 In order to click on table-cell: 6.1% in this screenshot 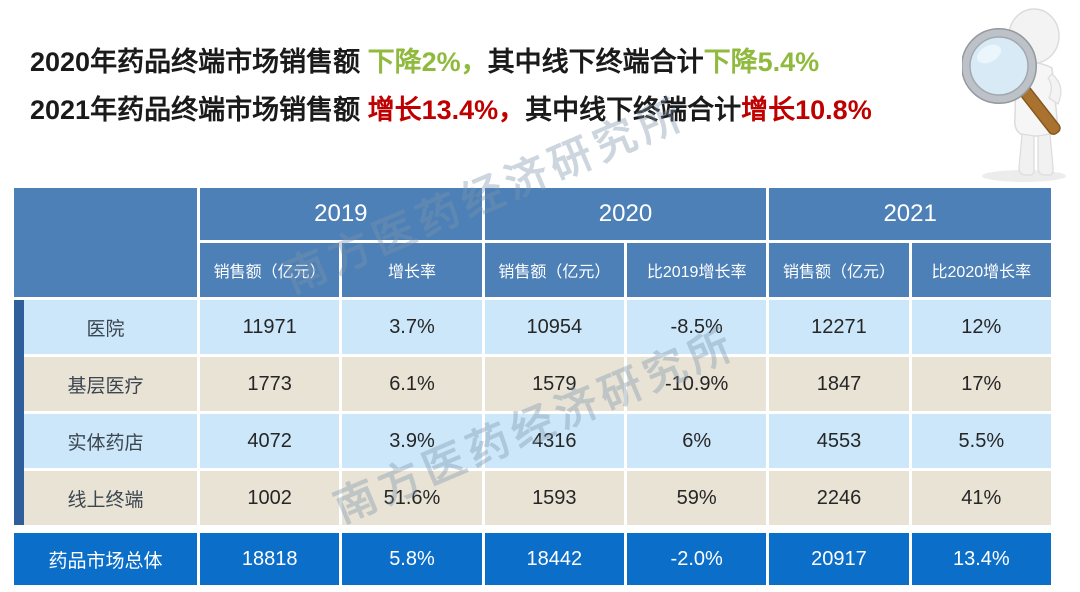, I will do `click(412, 384)`.